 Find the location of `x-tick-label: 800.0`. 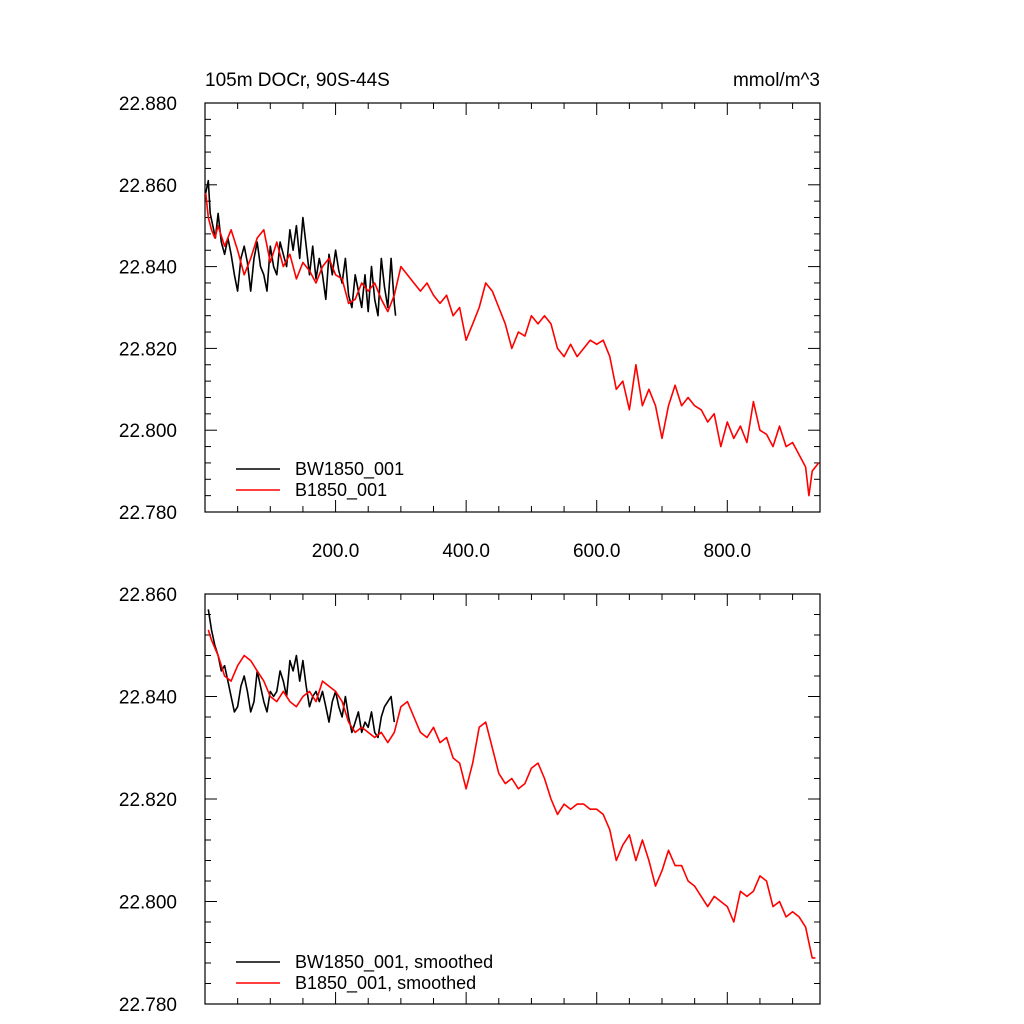

x-tick-label: 800.0 is located at coordinates (728, 551).